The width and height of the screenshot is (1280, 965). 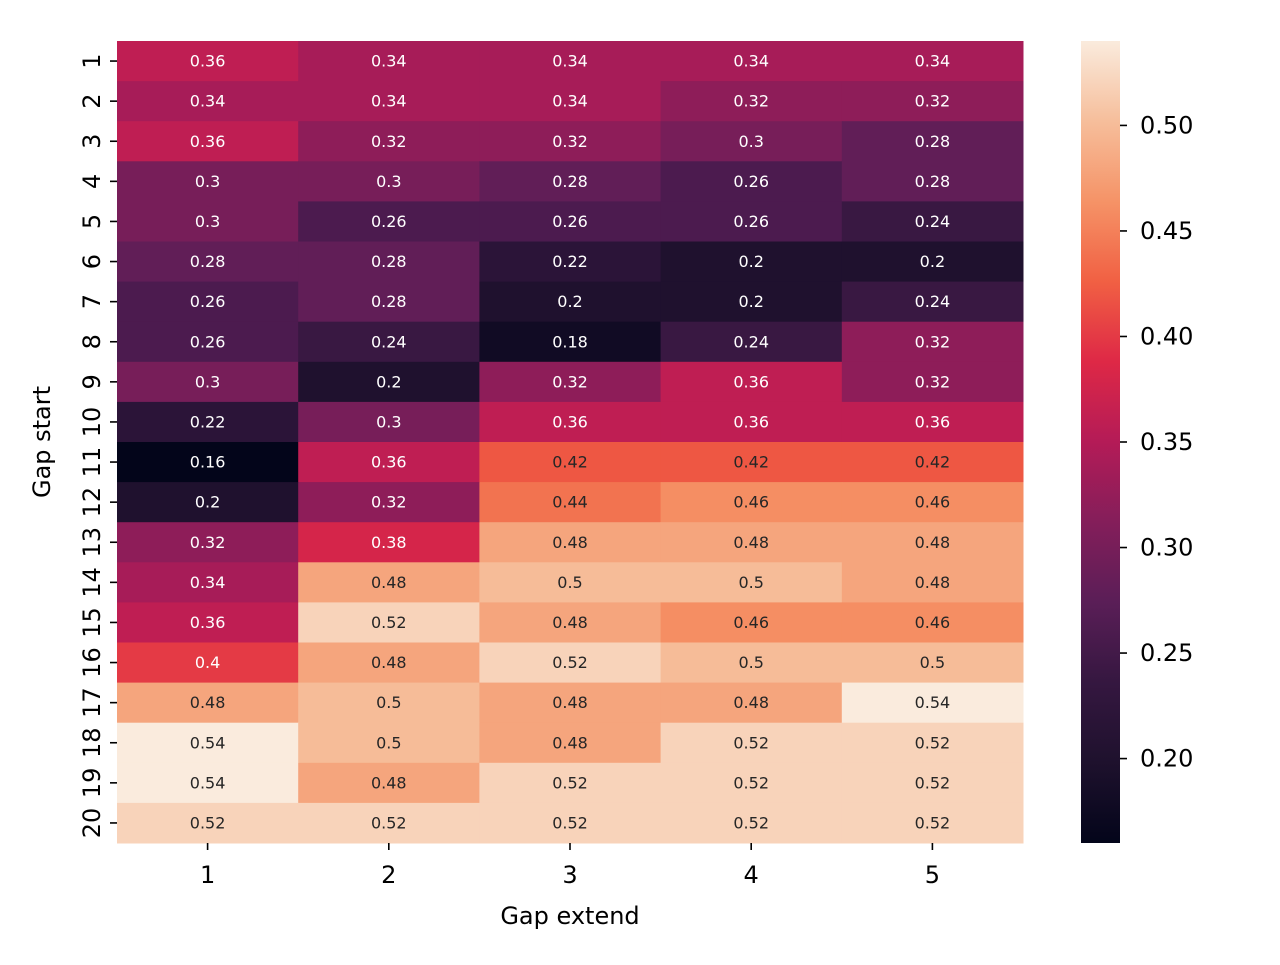 I want to click on y-tick-label: 13, so click(x=92, y=542).